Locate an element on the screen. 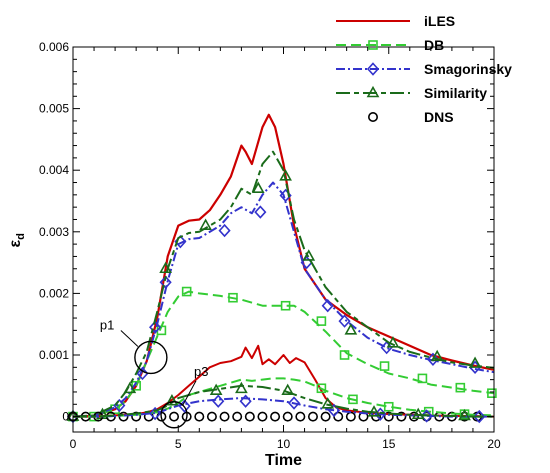 The width and height of the screenshot is (550, 473). annotation-circle-p1 is located at coordinates (151, 357).